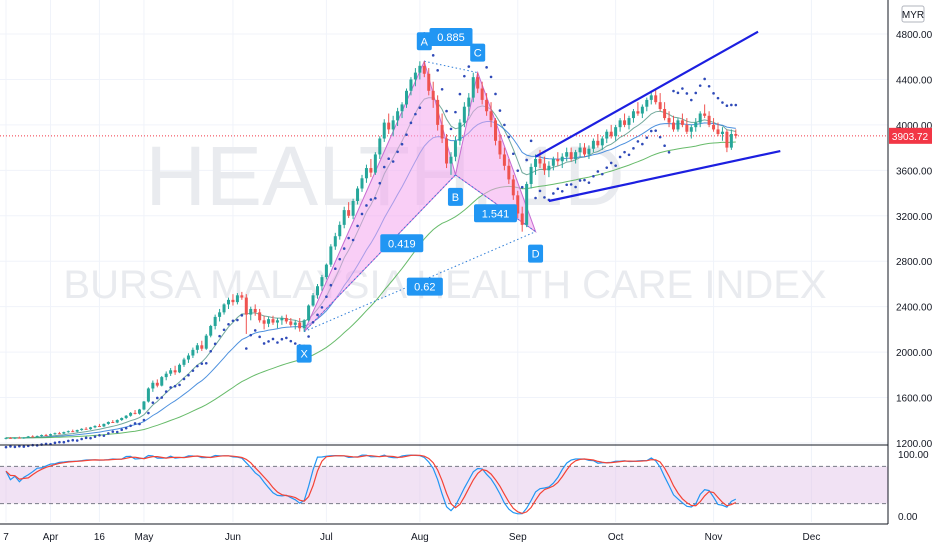  What do you see at coordinates (6, 537) in the screenshot?
I see `time-tick-label: 7` at bounding box center [6, 537].